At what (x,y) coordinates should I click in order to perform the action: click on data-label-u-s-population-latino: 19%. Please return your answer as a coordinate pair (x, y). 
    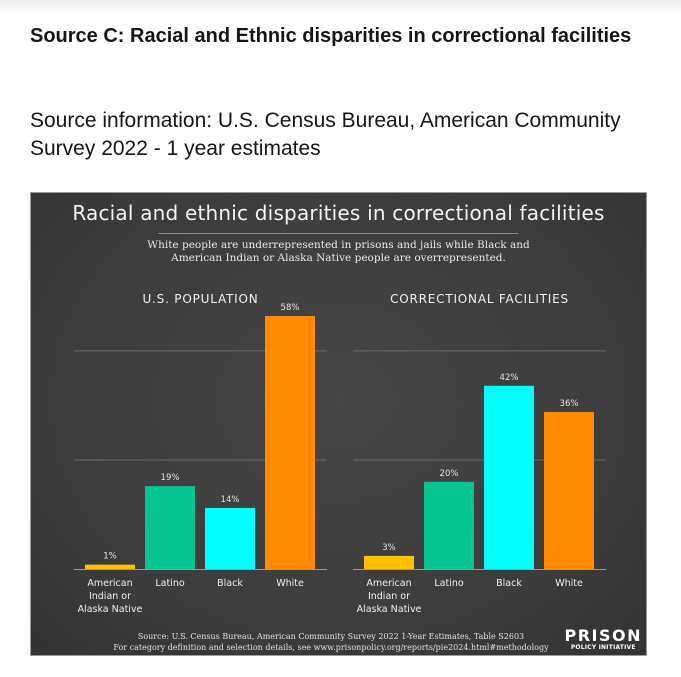
    Looking at the image, I should click on (170, 478).